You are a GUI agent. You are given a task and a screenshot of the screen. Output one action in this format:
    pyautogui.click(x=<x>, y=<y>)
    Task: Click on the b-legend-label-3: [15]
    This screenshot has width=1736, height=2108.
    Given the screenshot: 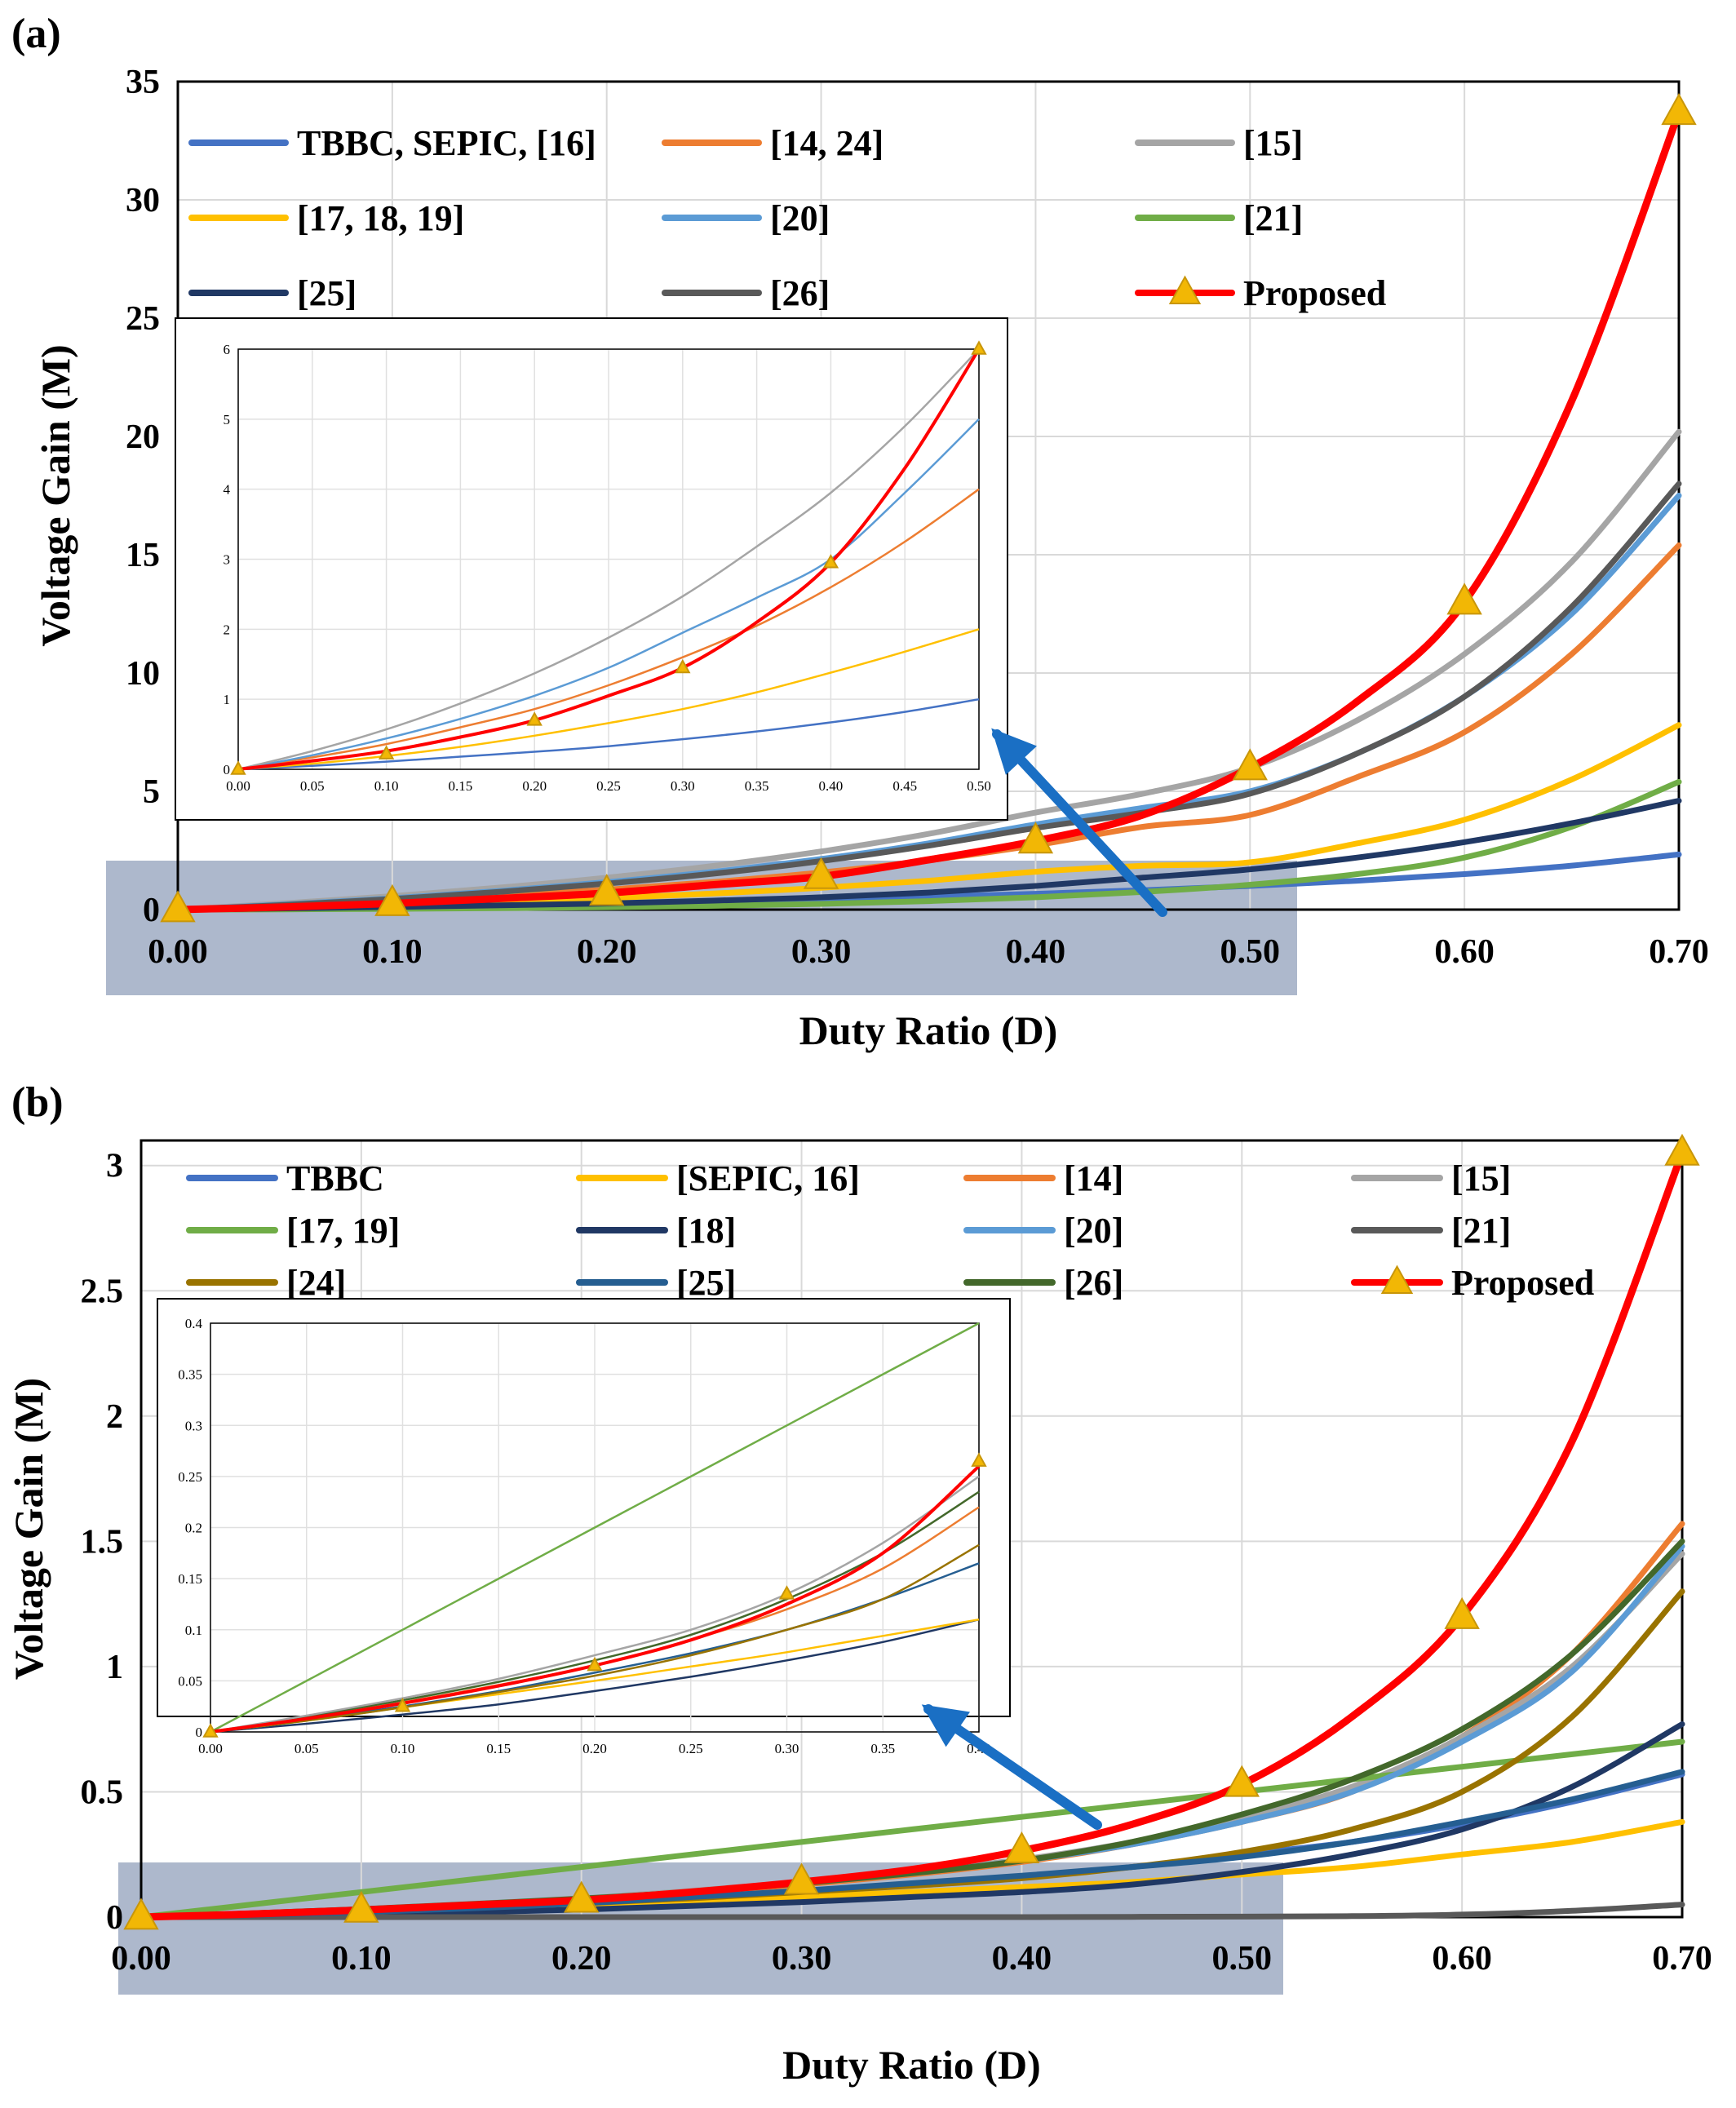 What is the action you would take?
    pyautogui.click(x=1481, y=1178)
    